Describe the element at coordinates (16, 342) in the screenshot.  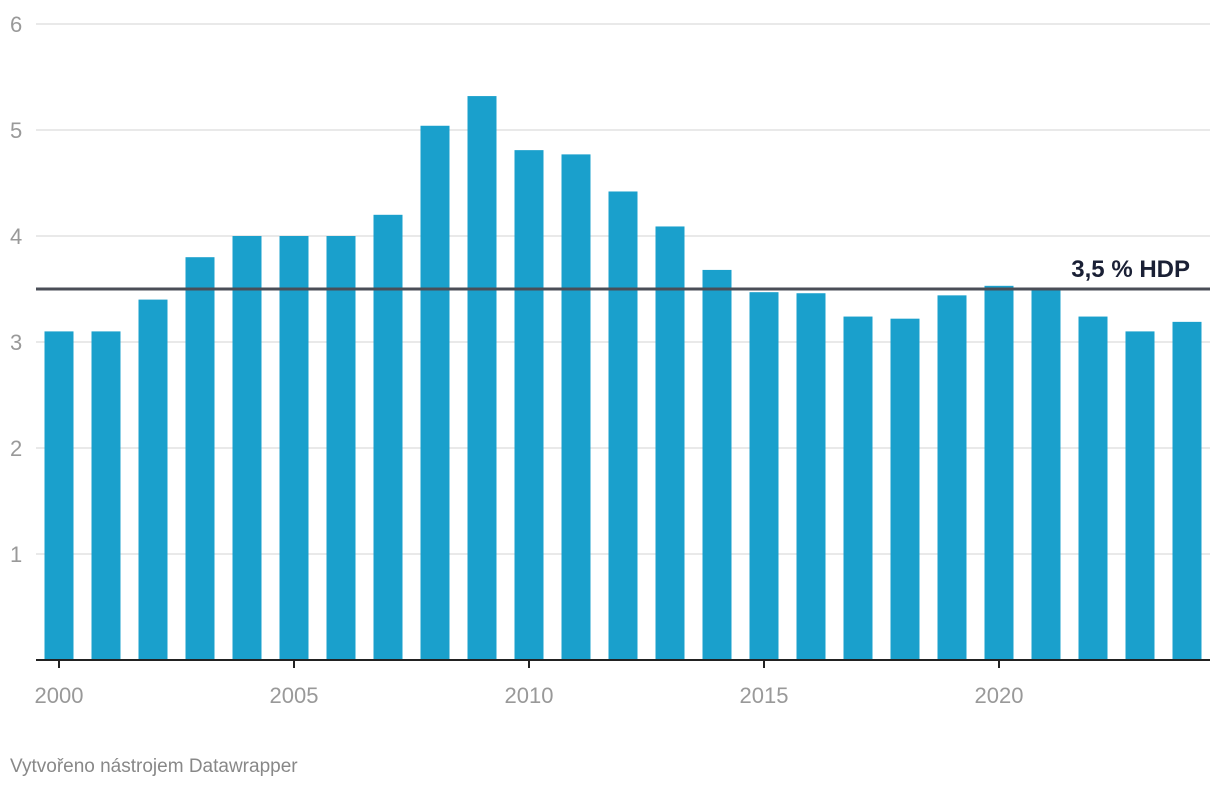
I see `y-tick-label: 3` at that location.